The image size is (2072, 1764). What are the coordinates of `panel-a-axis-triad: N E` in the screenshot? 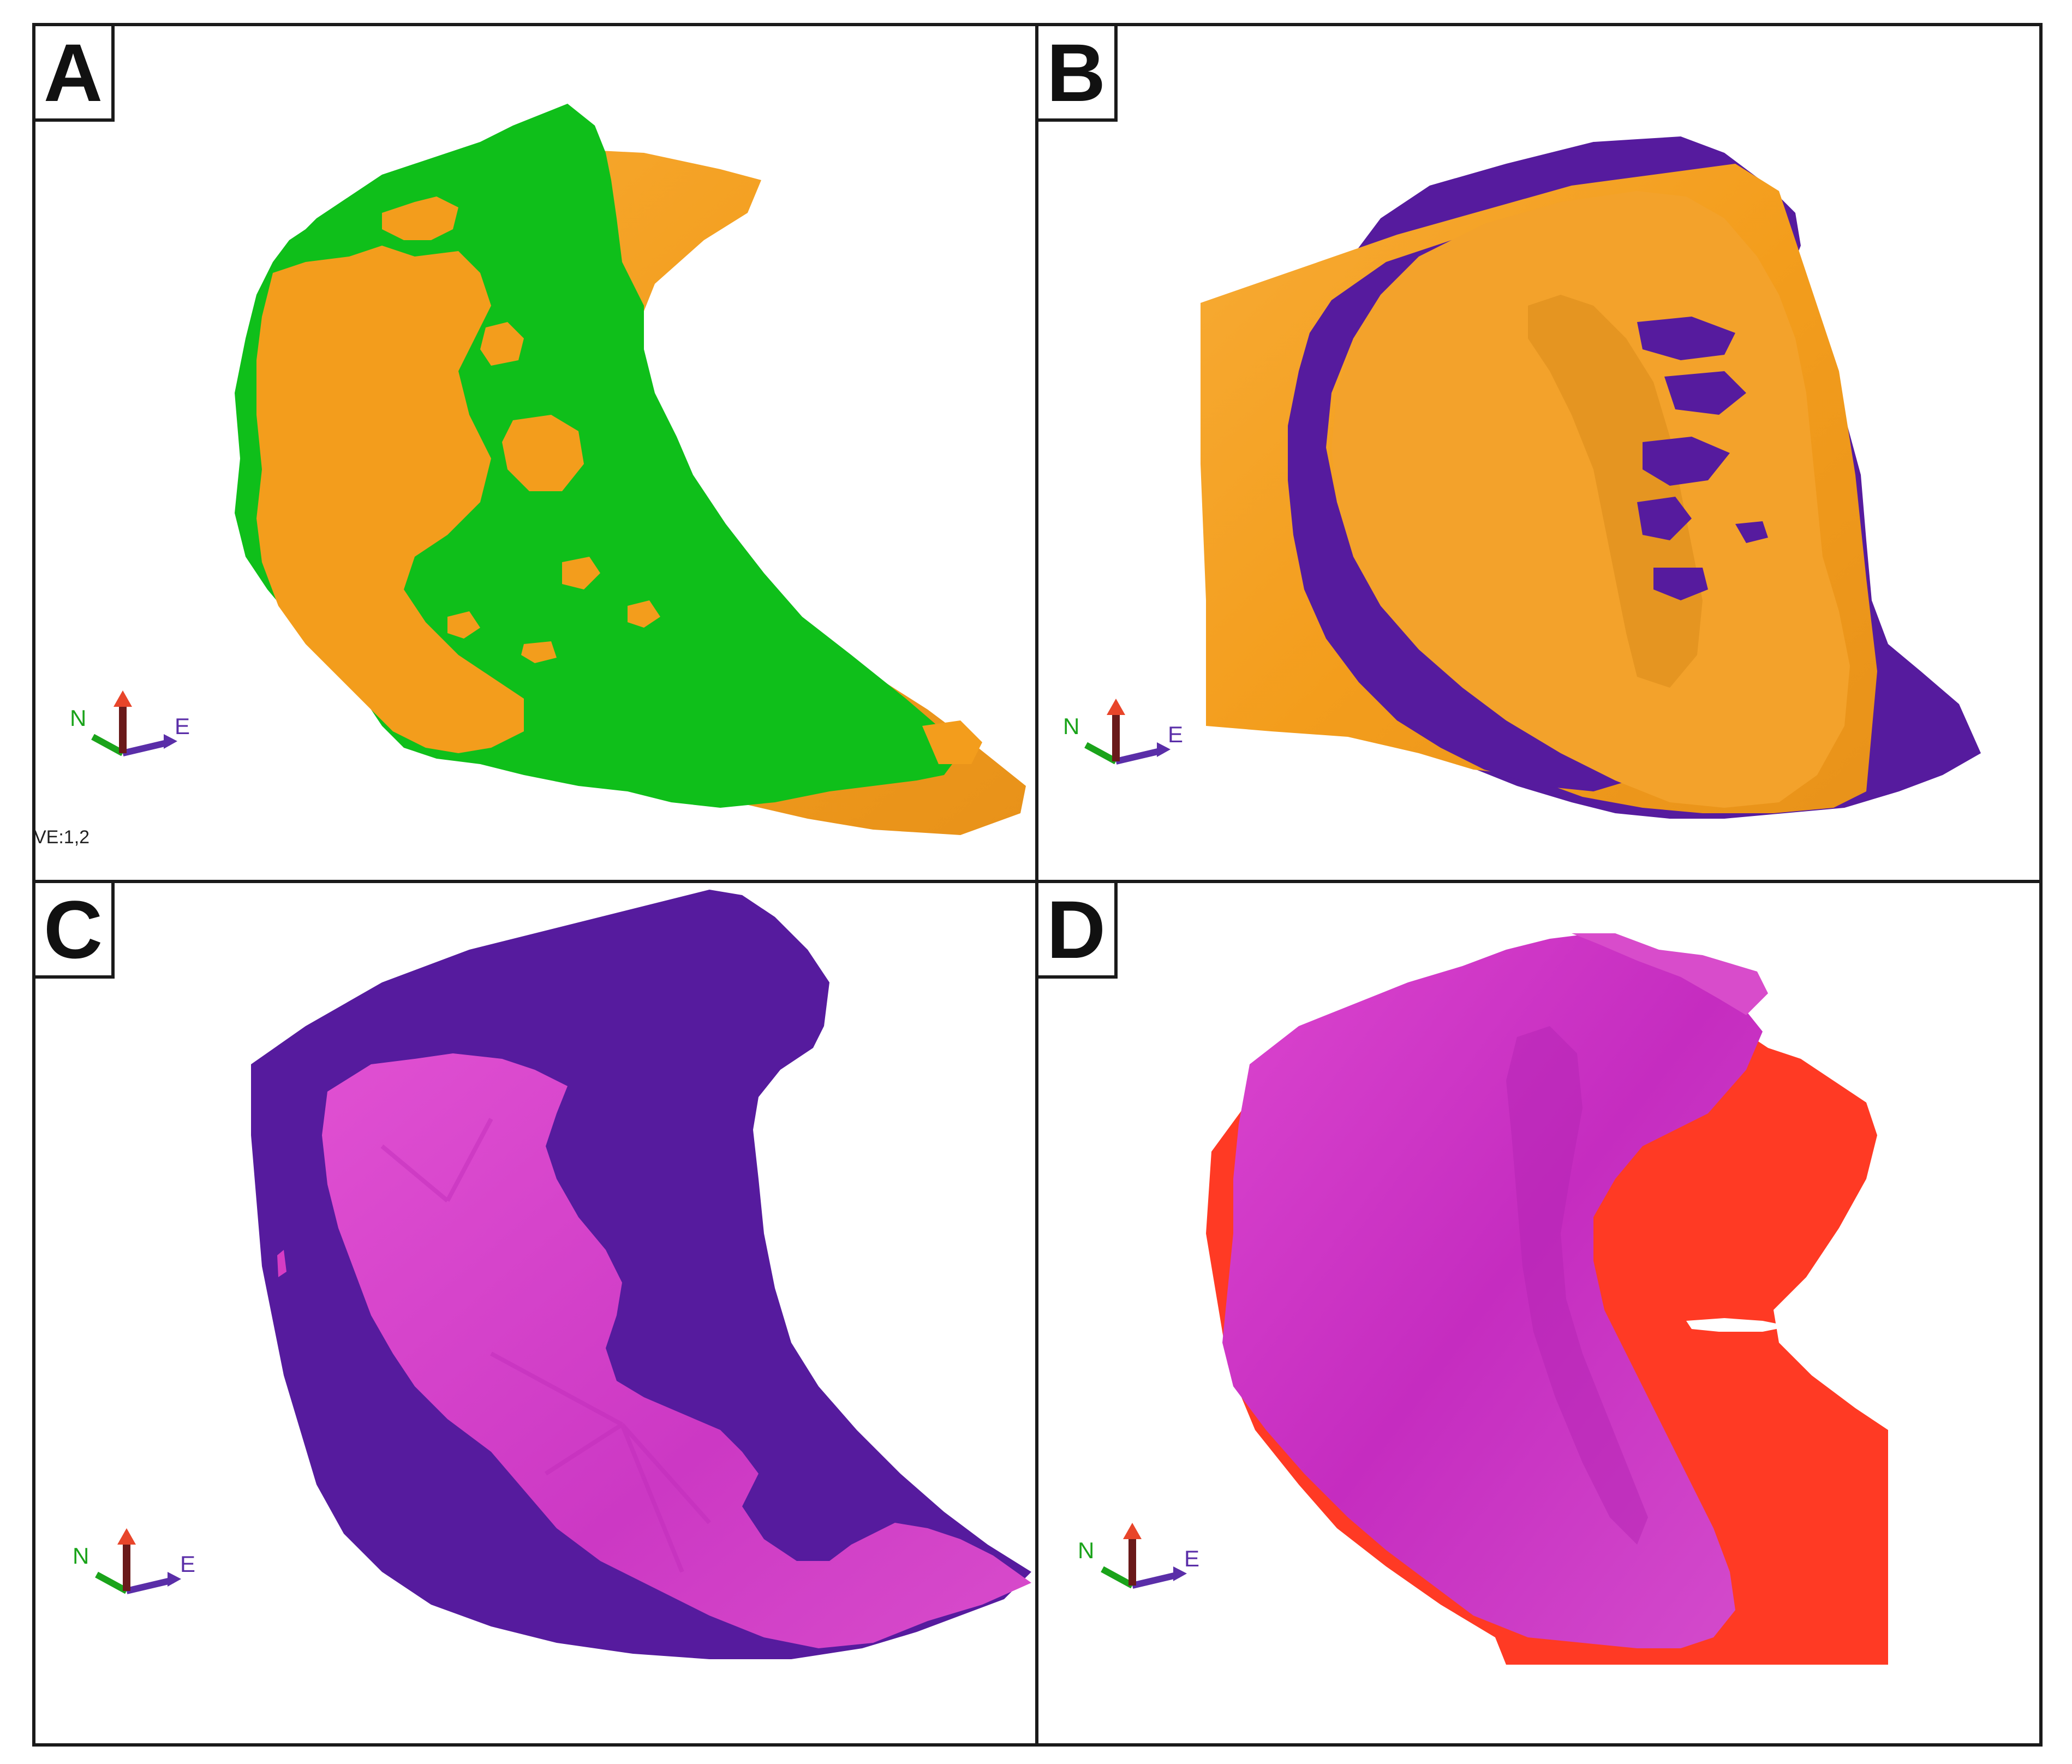 It's located at (130, 723).